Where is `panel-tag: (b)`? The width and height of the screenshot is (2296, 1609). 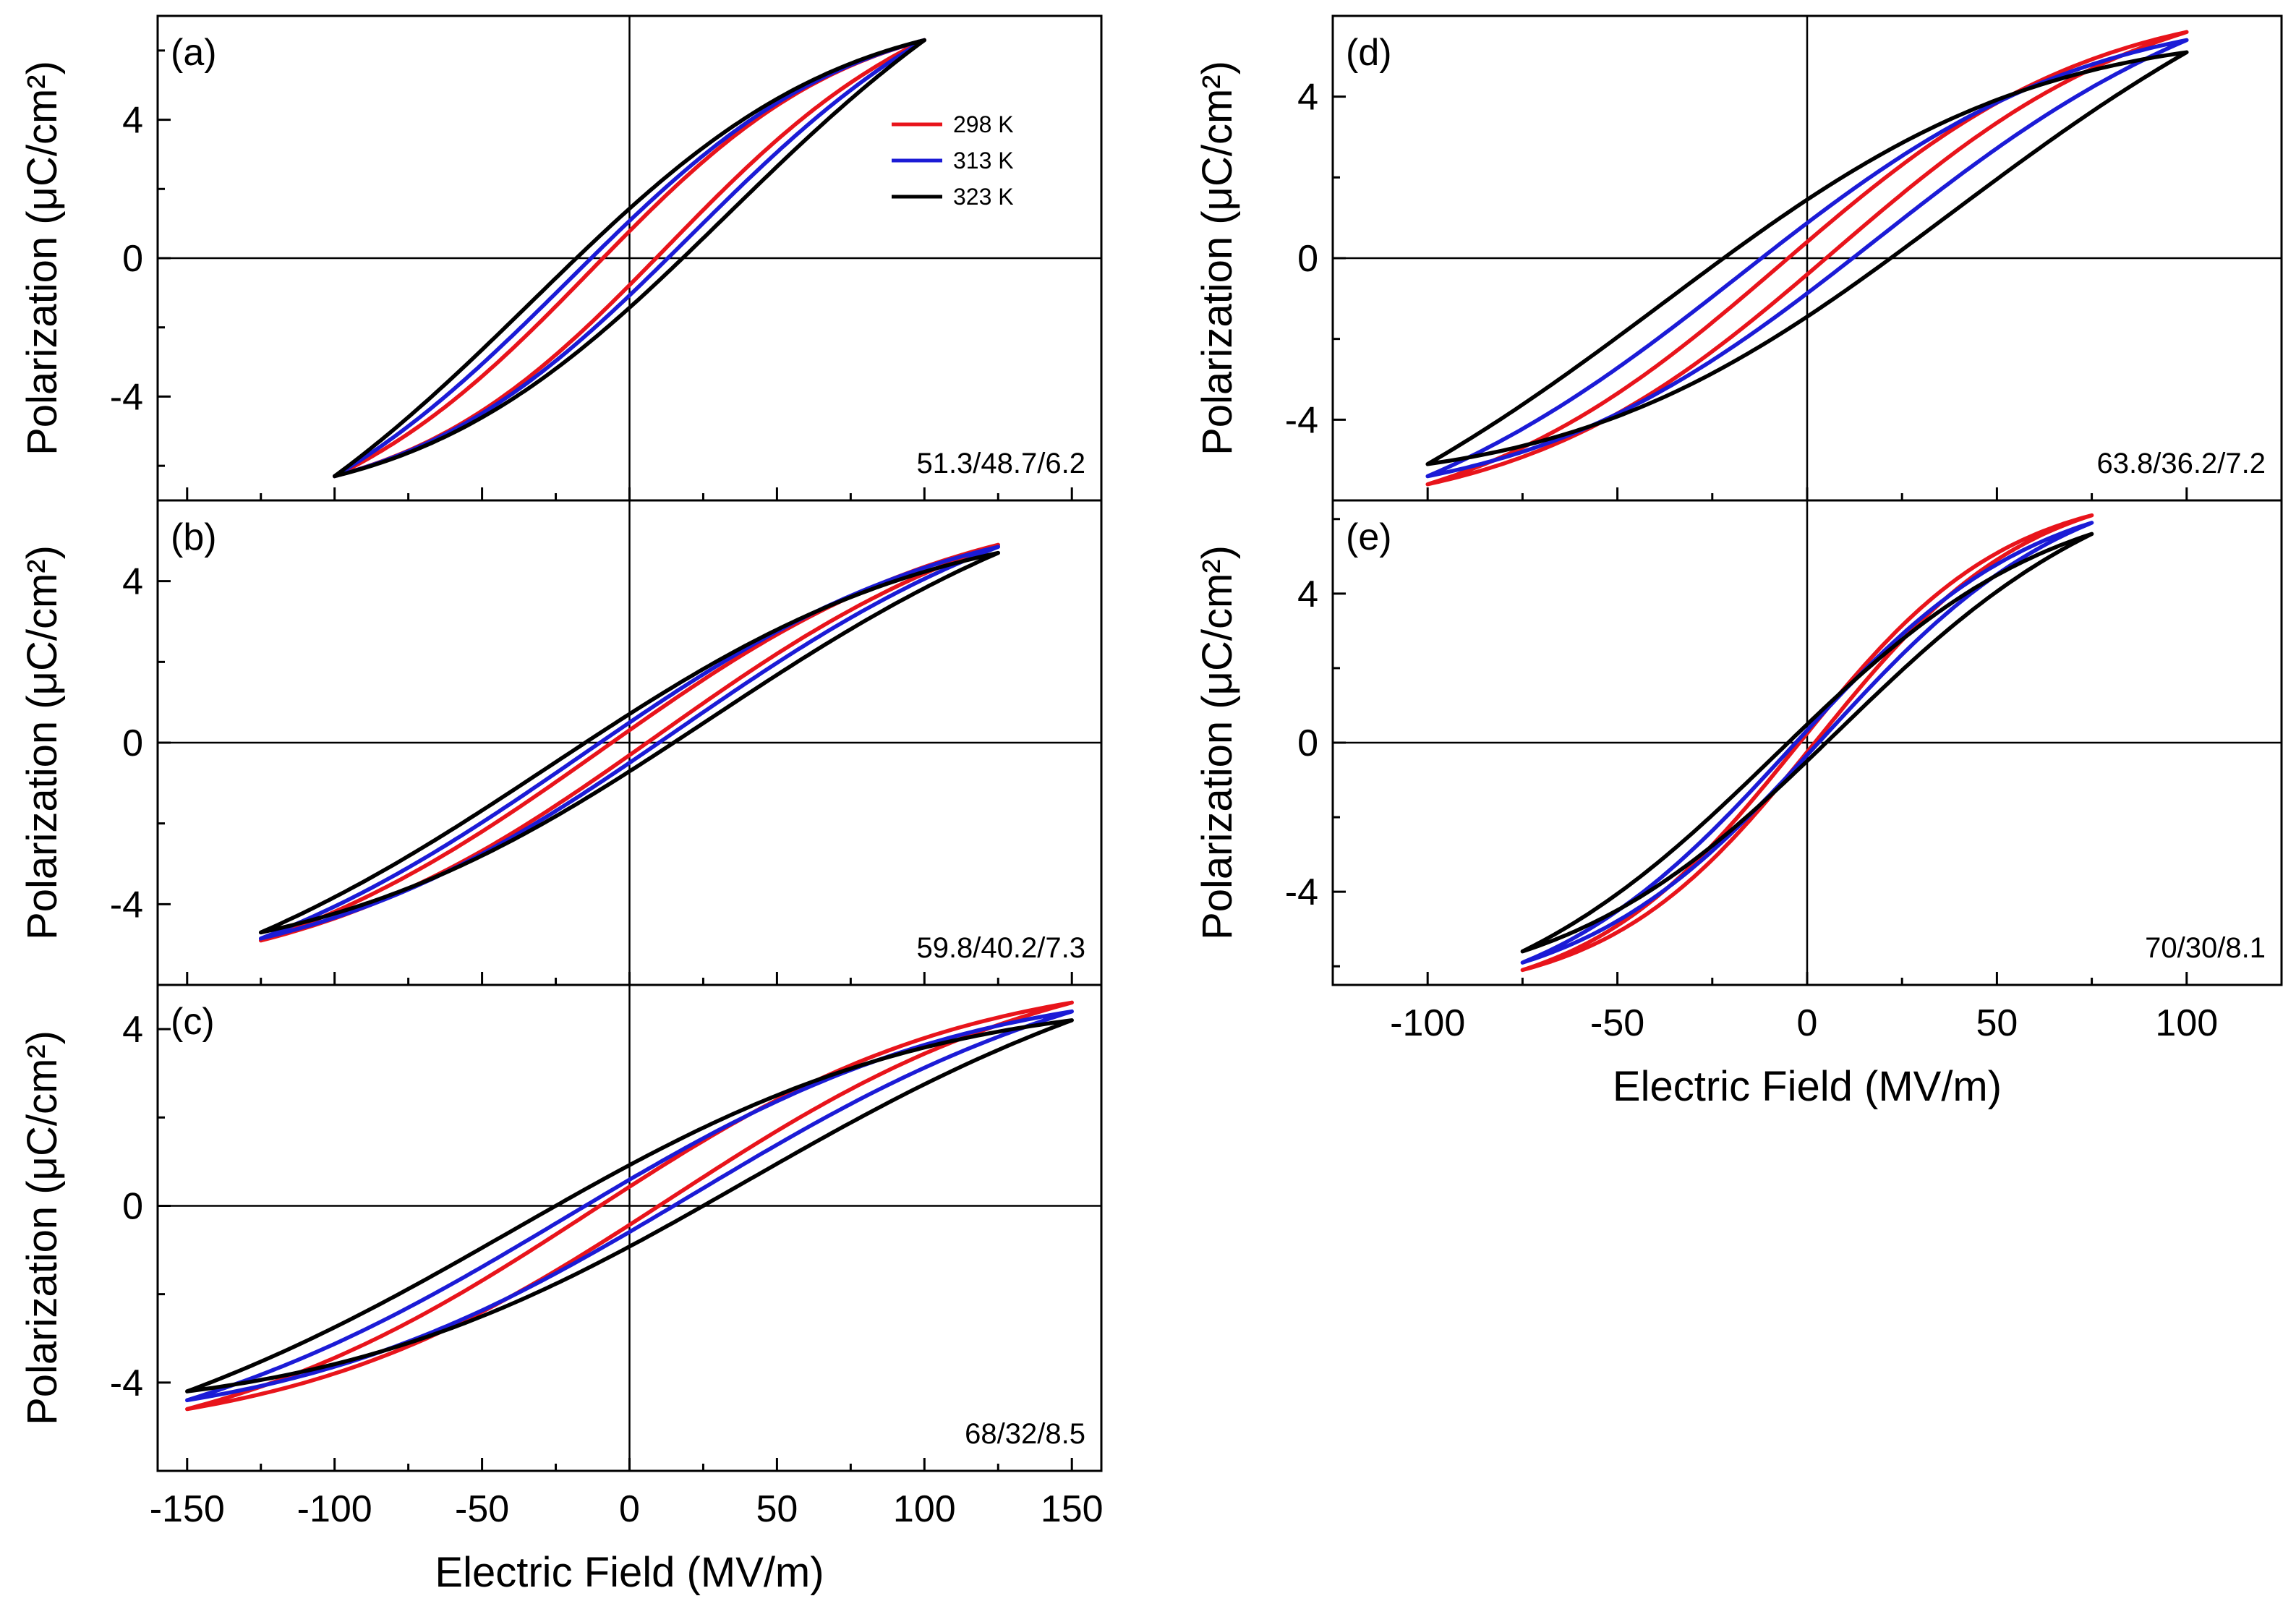 panel-tag: (b) is located at coordinates (194, 537).